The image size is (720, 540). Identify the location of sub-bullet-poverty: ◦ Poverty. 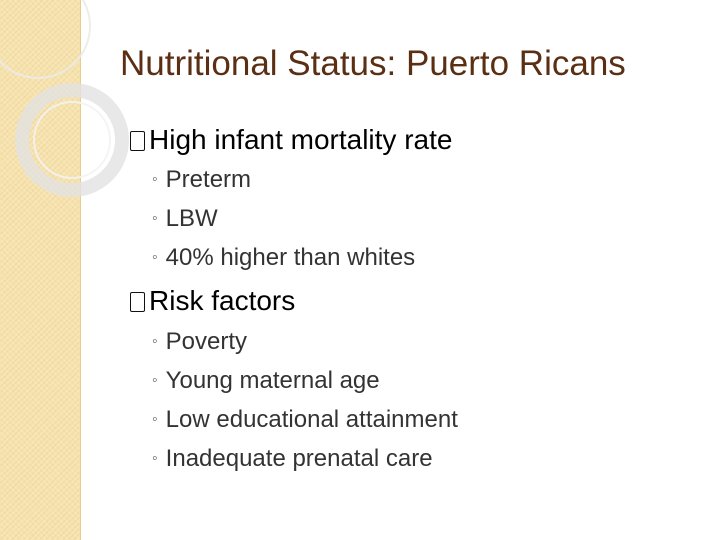
(199, 342).